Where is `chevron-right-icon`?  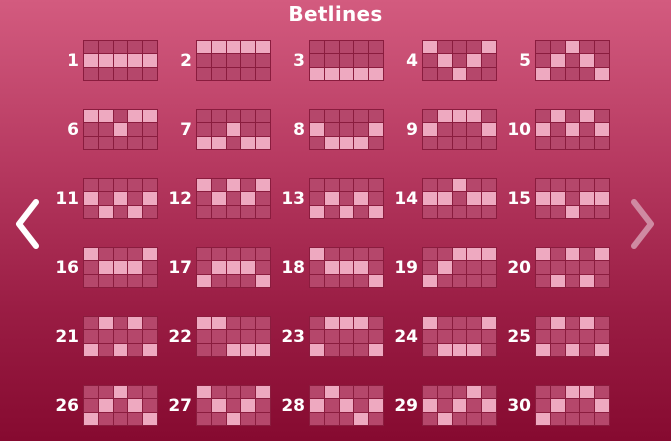
chevron-right-icon is located at coordinates (642, 224).